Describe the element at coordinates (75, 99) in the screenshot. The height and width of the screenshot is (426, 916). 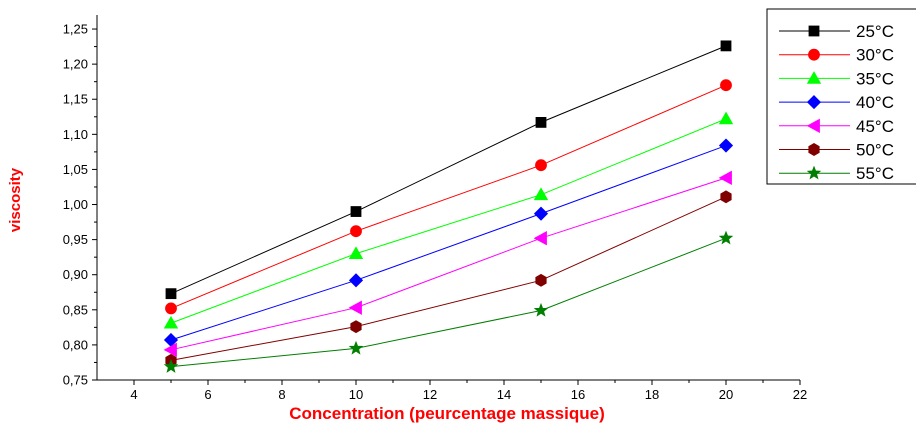
I see `y-tick-label: 1,15` at that location.